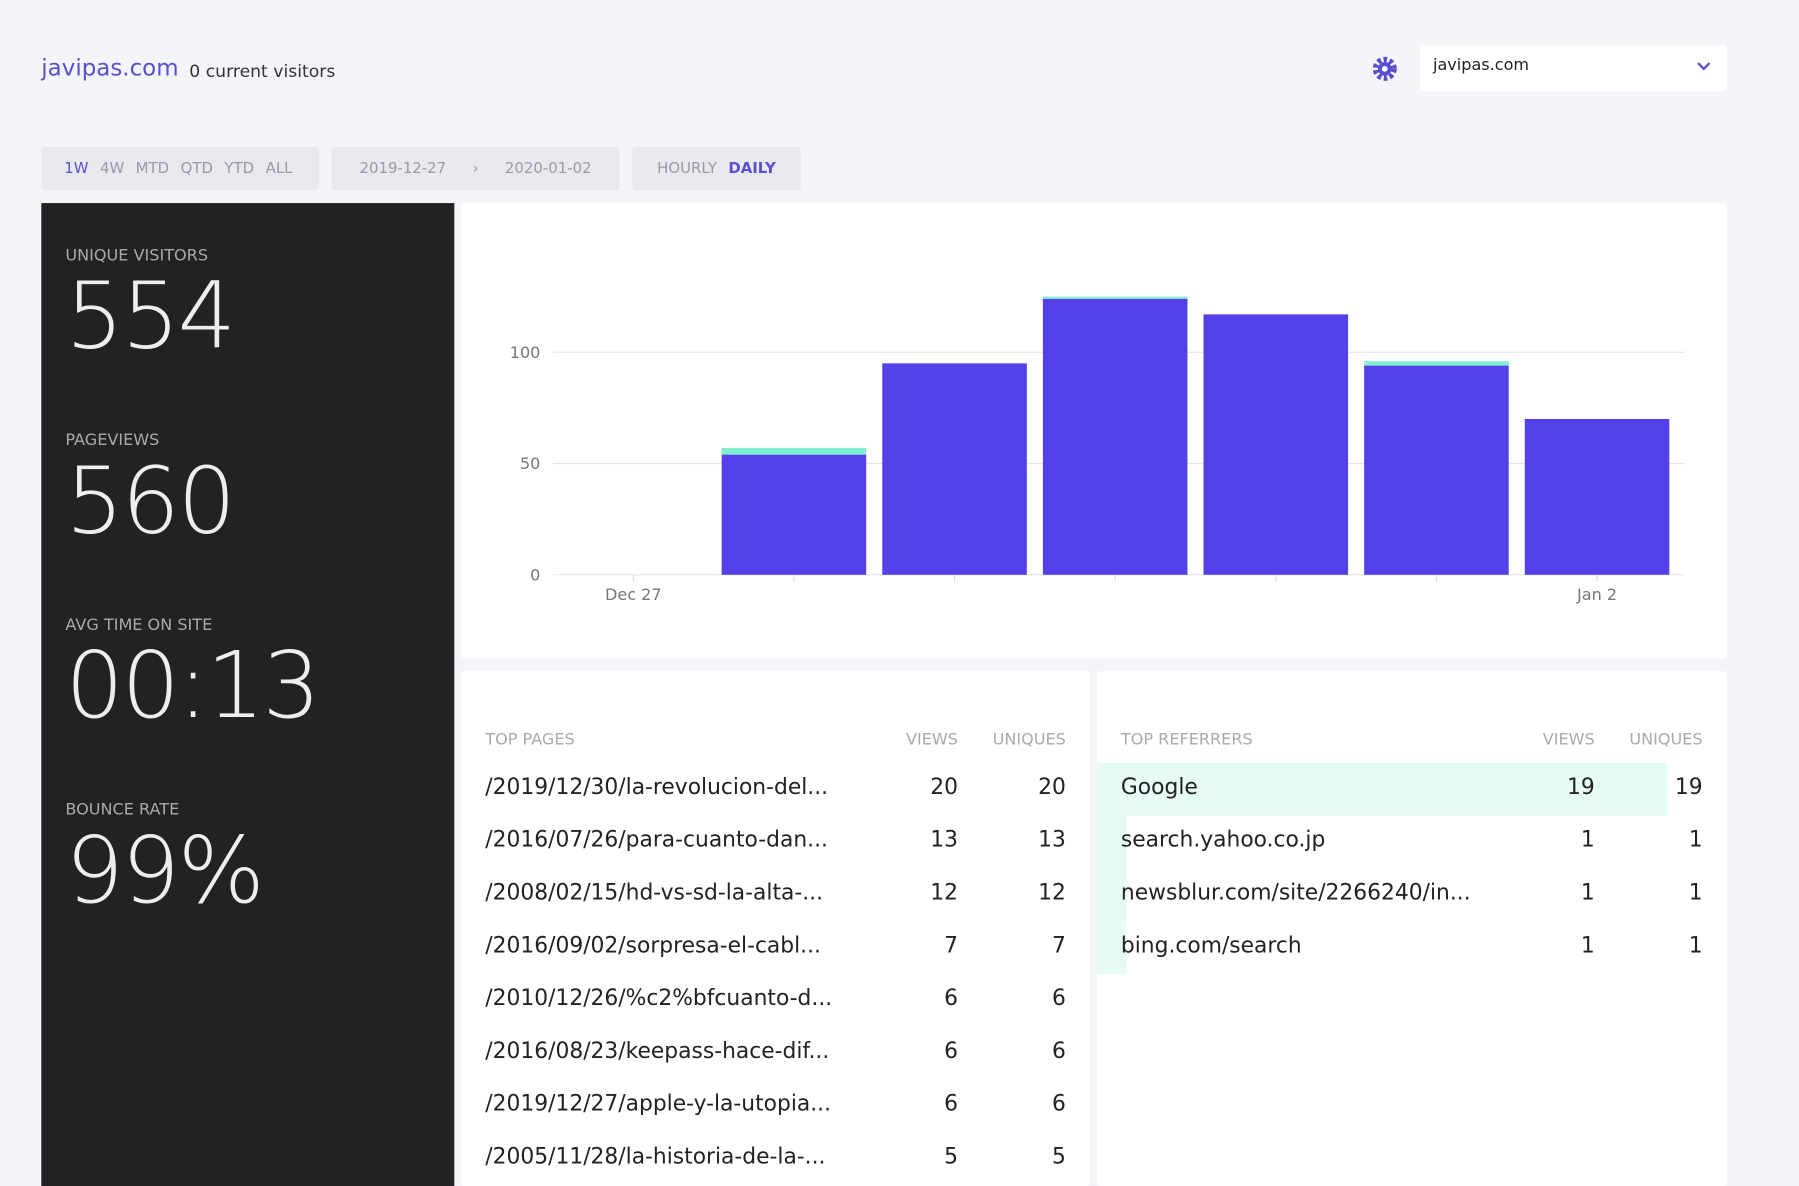  Describe the element at coordinates (149, 500) in the screenshot. I see `stat-value: 560` at that location.